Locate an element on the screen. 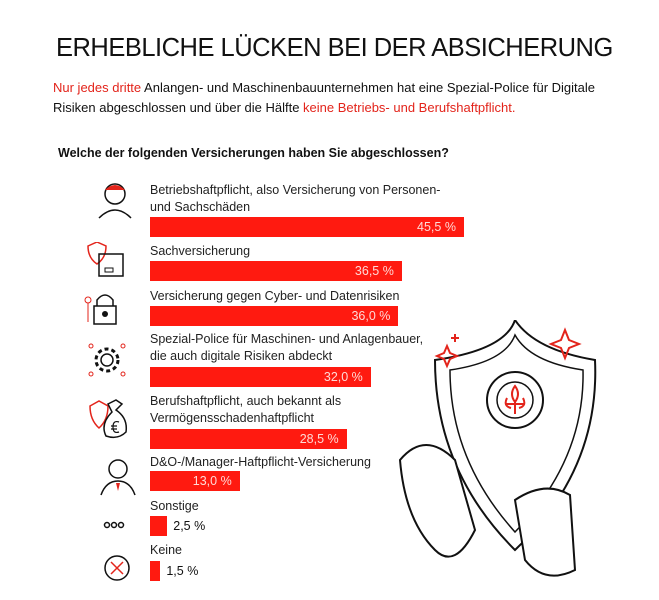  shield-box-icon is located at coordinates (105, 259).